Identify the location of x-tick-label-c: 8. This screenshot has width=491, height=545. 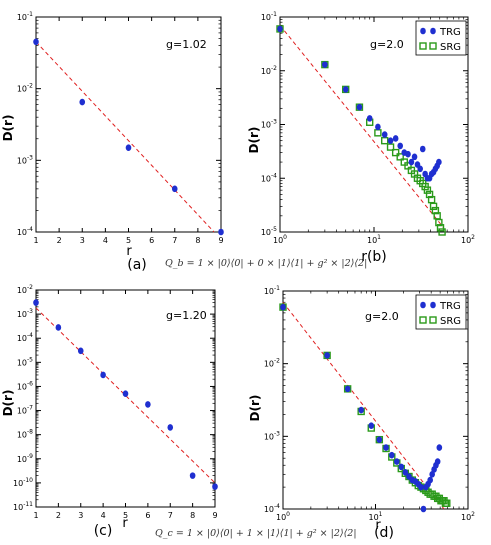
(192, 515).